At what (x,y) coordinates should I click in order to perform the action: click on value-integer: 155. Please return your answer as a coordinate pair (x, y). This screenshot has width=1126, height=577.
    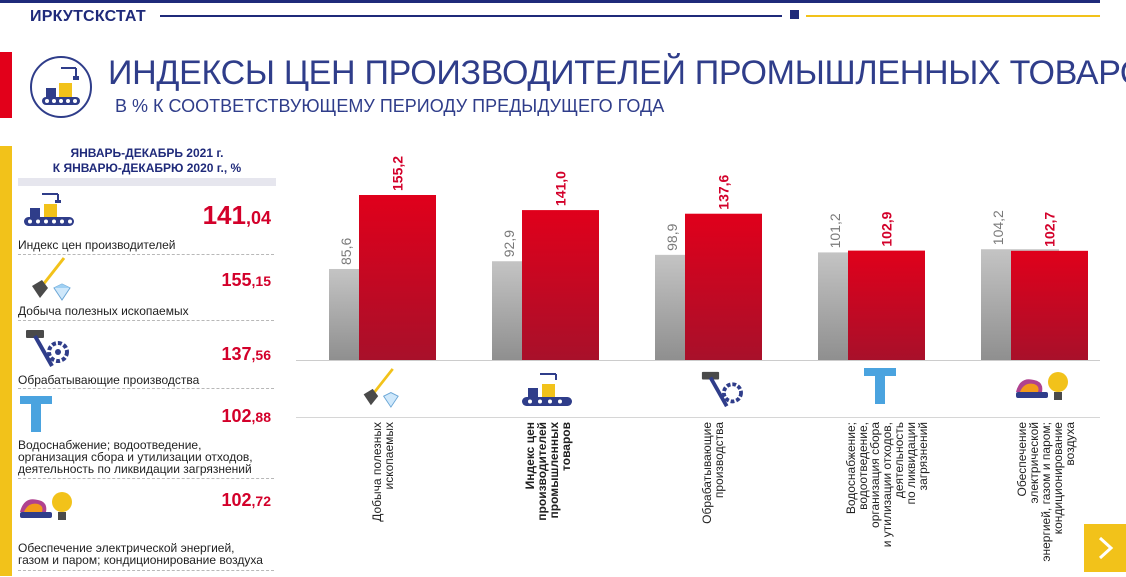
    Looking at the image, I should click on (236, 280).